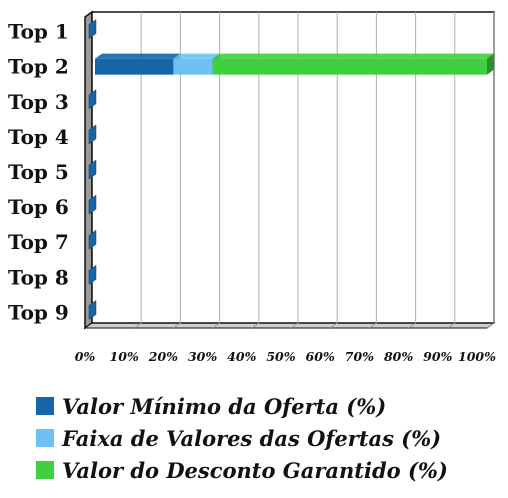 This screenshot has width=508, height=498. I want to click on legend-item-valor-minimo: Valor Mínimo da Oferta (%), so click(242, 406).